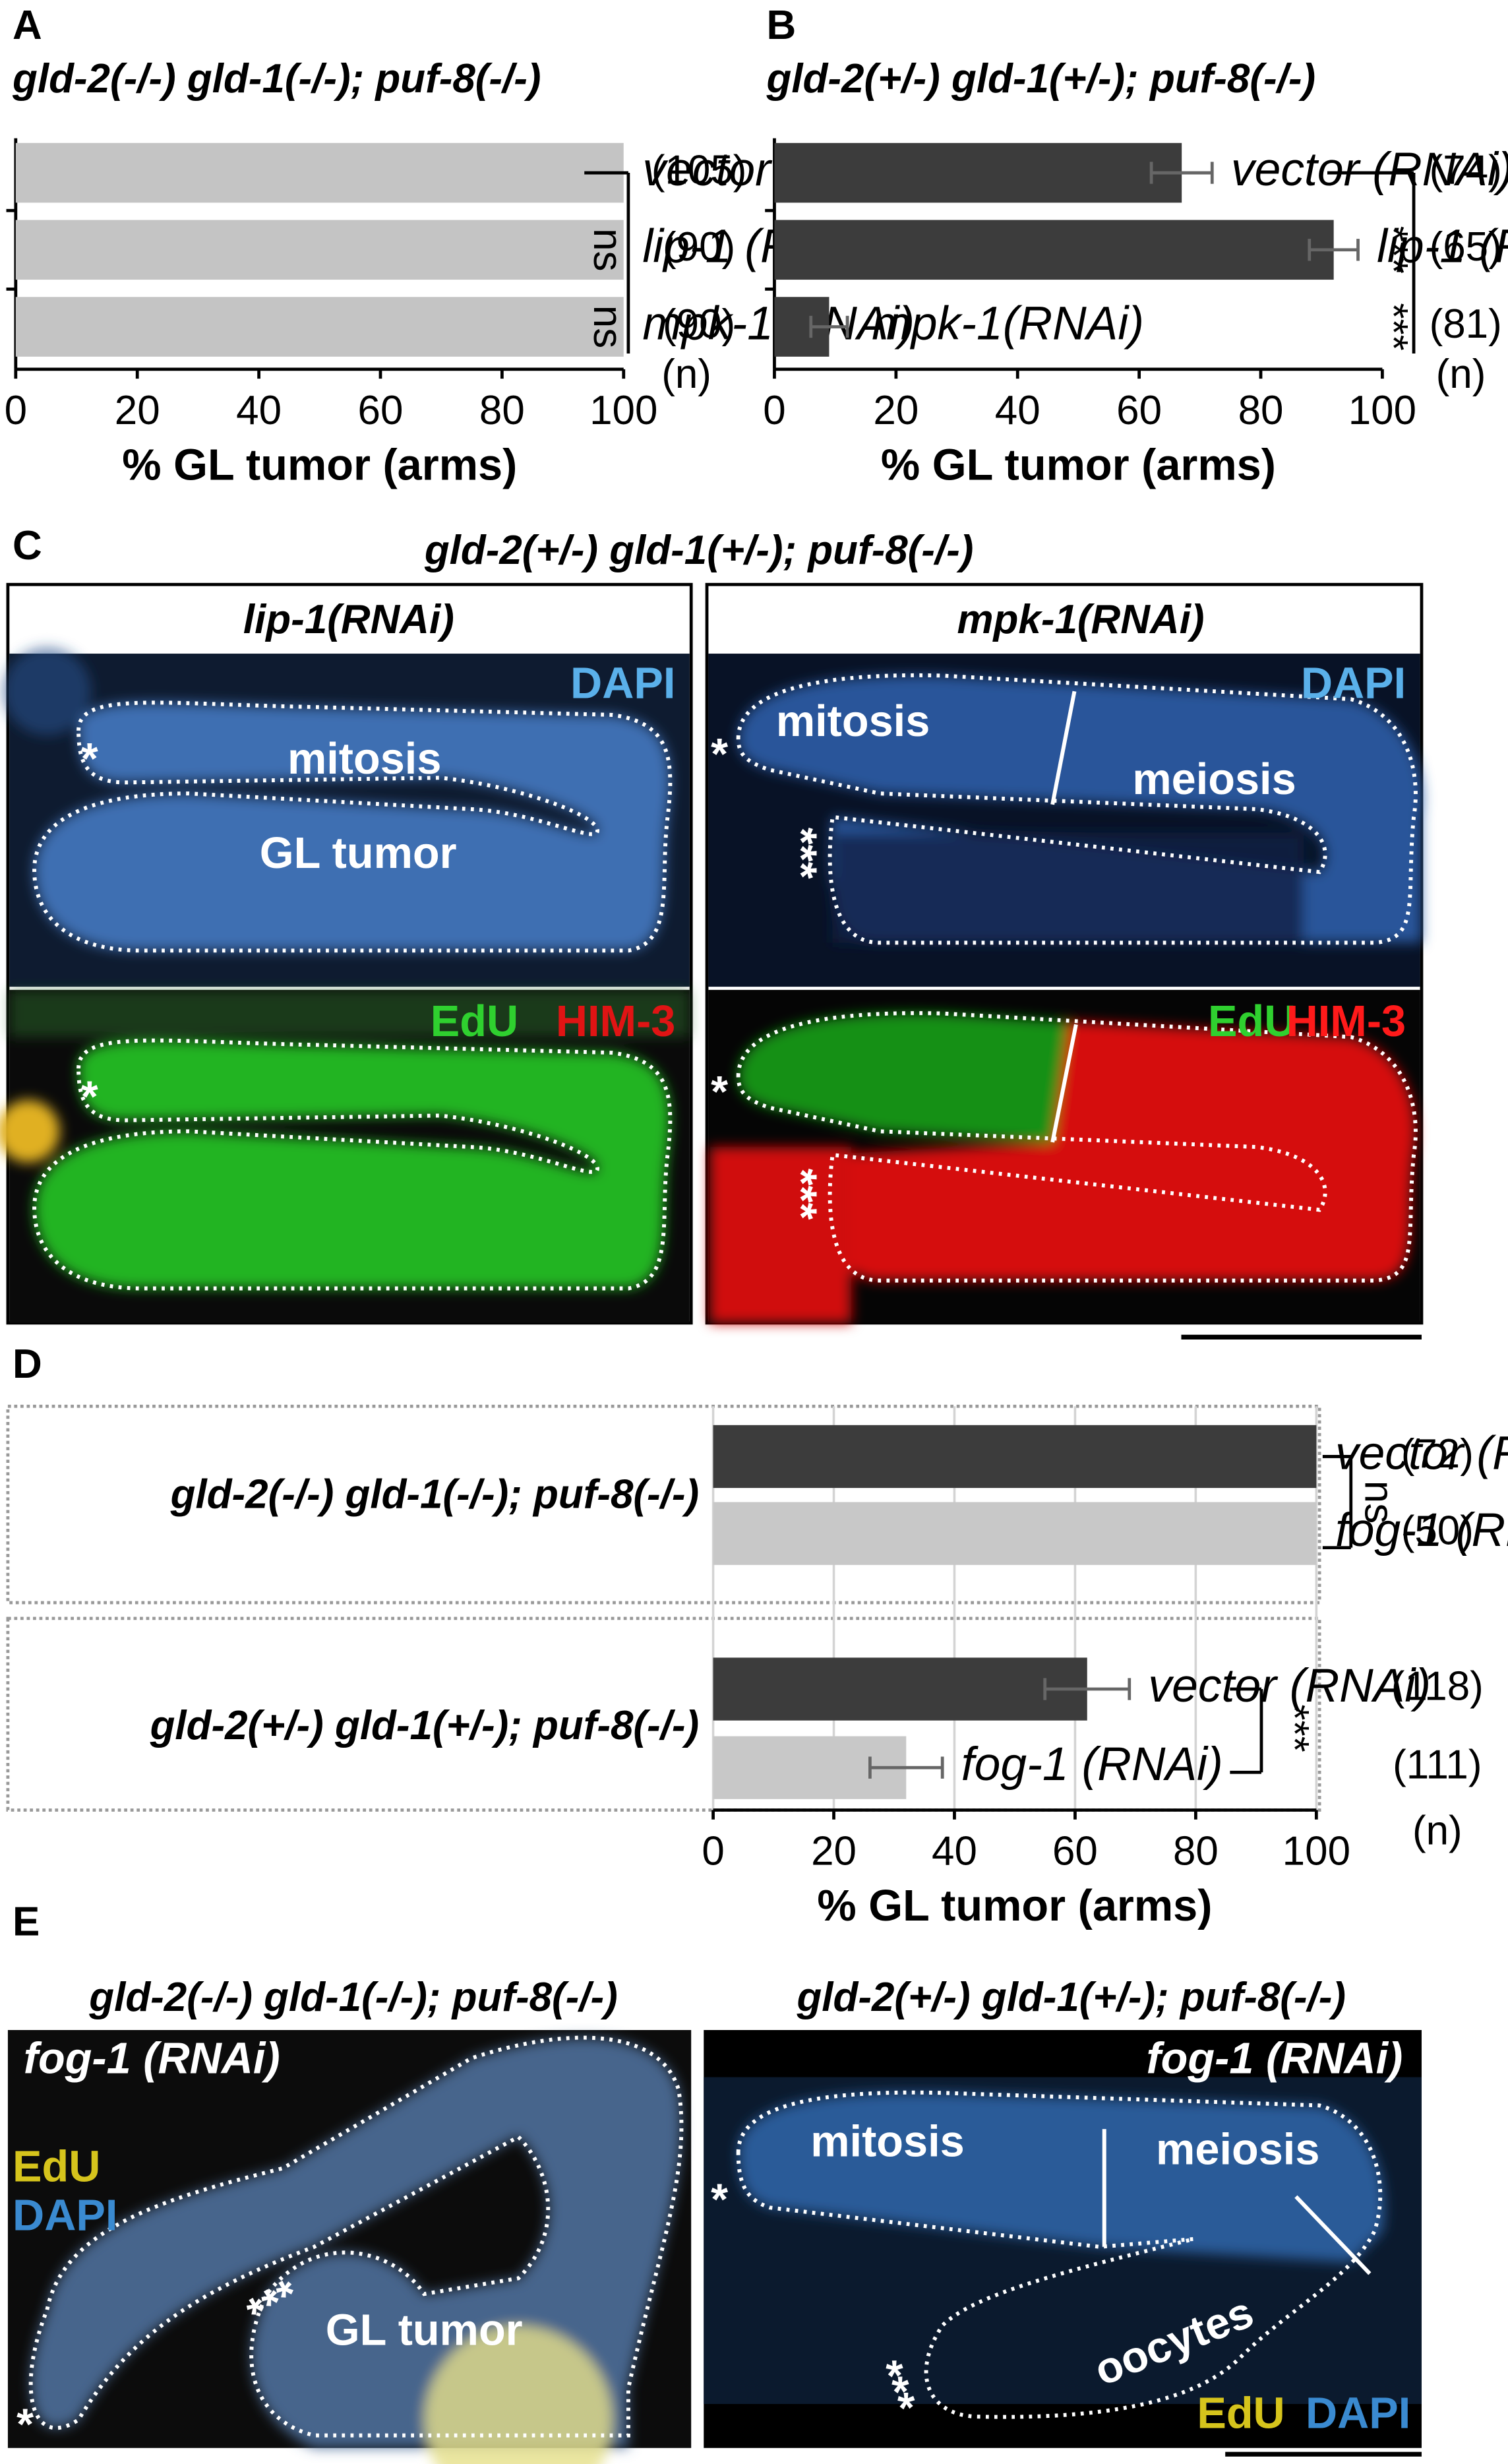 This screenshot has height=2464, width=1508. Describe the element at coordinates (1466, 247) in the screenshot. I see `n-label: (65)` at that location.